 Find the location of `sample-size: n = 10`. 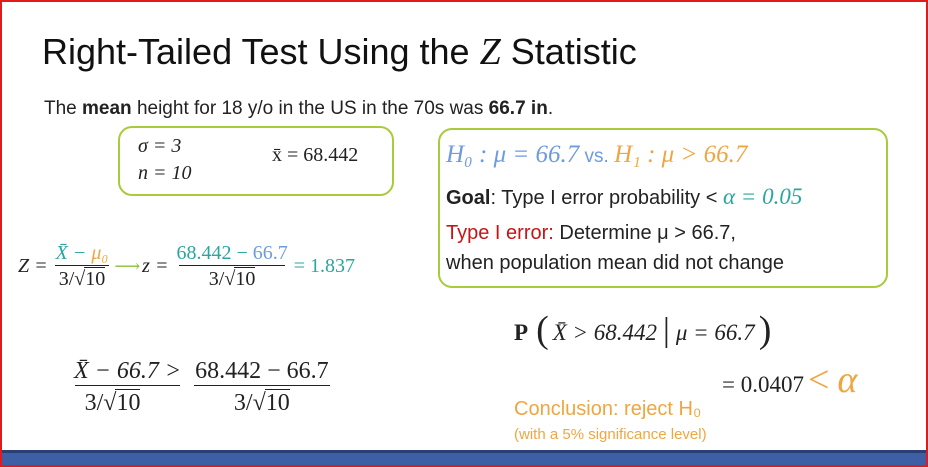

sample-size: n = 10 is located at coordinates (165, 173).